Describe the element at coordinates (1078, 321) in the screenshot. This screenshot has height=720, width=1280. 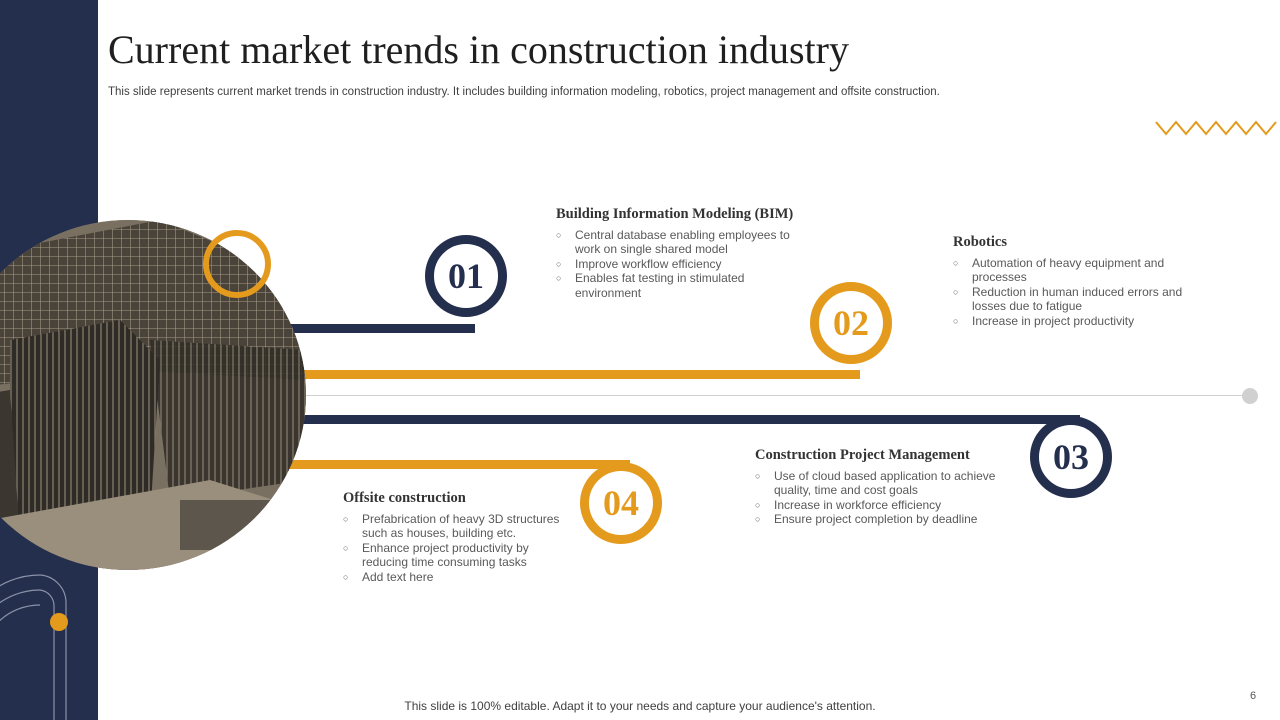
I see `bullet-item: Increase in project productivity` at that location.